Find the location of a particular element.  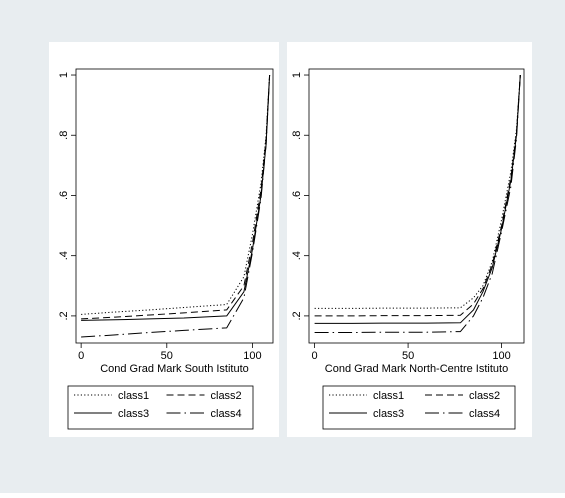

x-axis-title-right: Cond Grad Mark North-Centre Istituto is located at coordinates (416, 369).